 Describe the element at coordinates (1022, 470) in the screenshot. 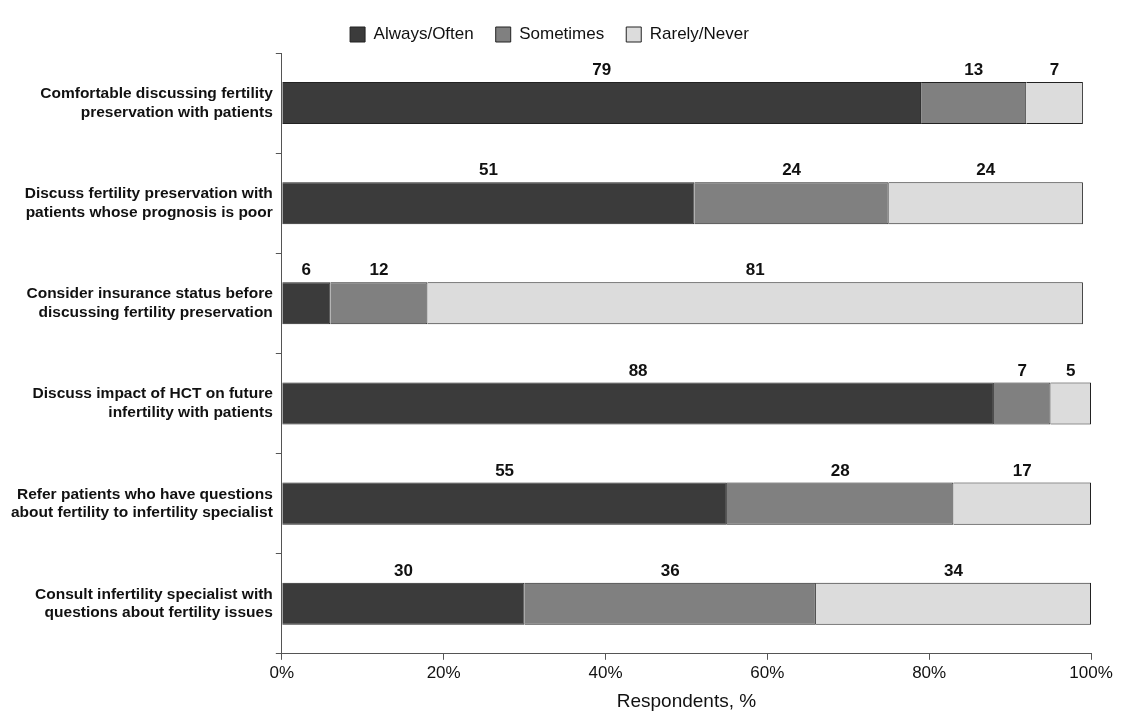

I see `data-label: 17` at that location.